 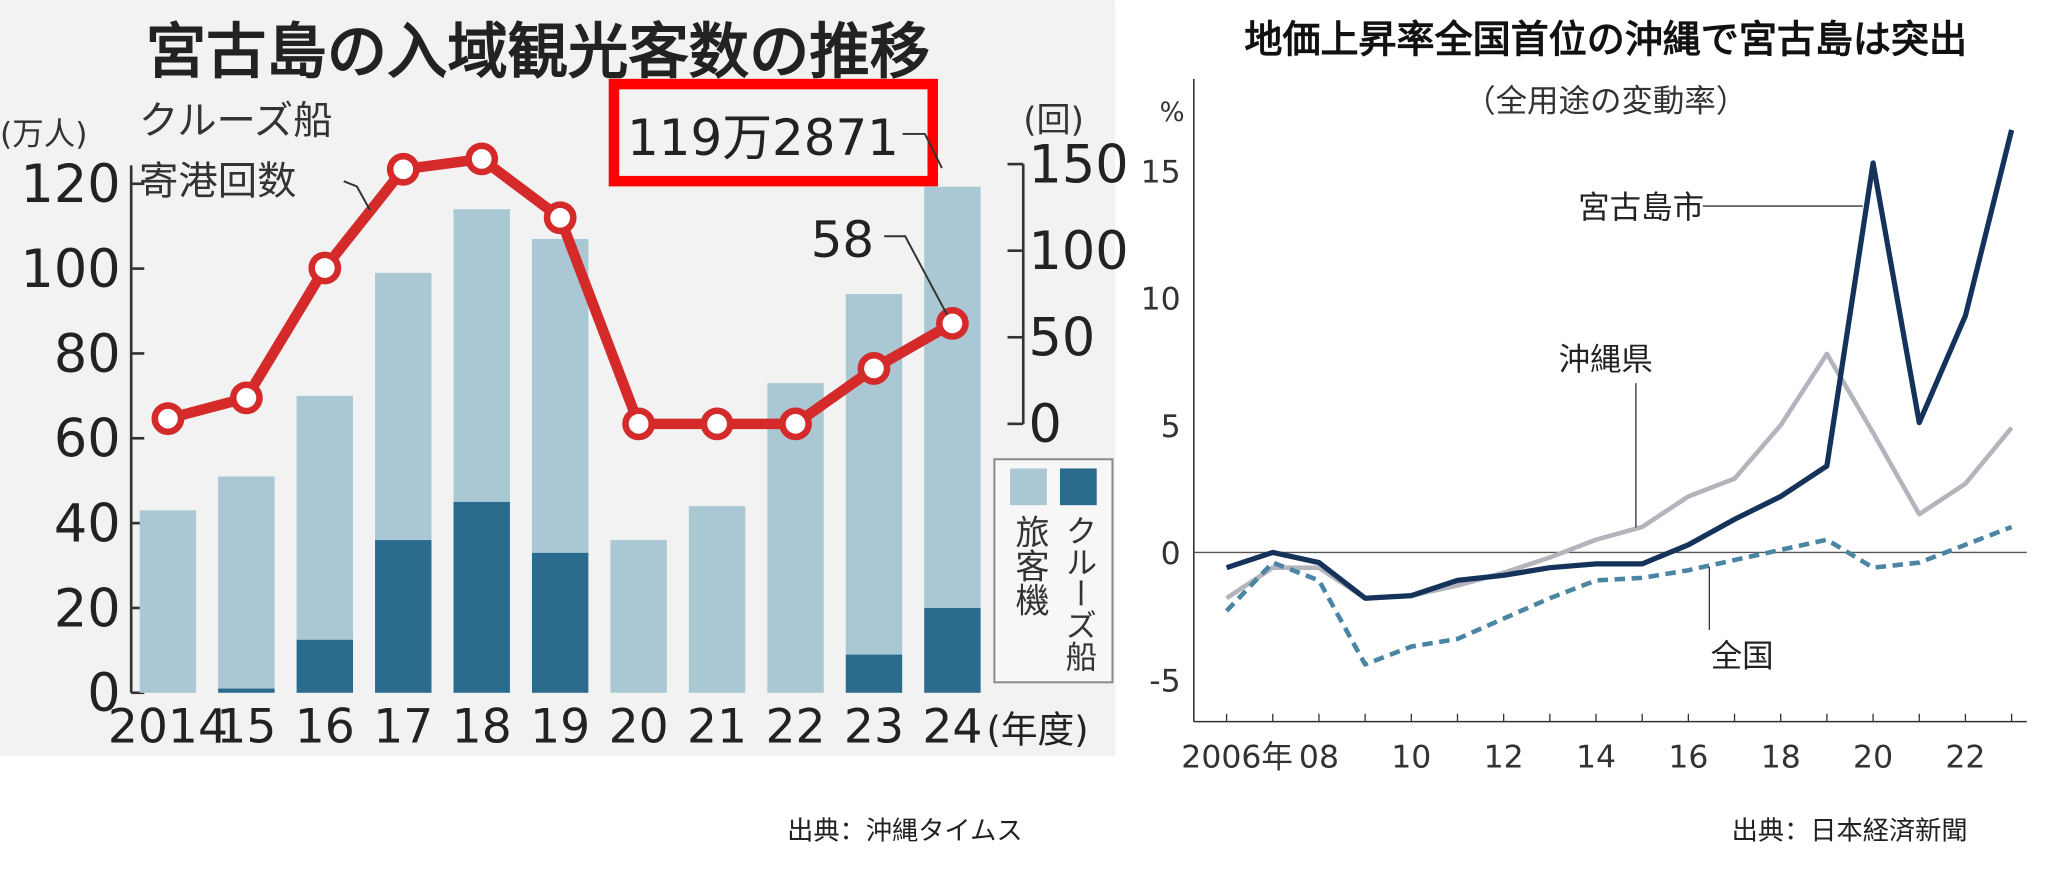 I want to click on x-tick-label: 18, so click(x=482, y=727).